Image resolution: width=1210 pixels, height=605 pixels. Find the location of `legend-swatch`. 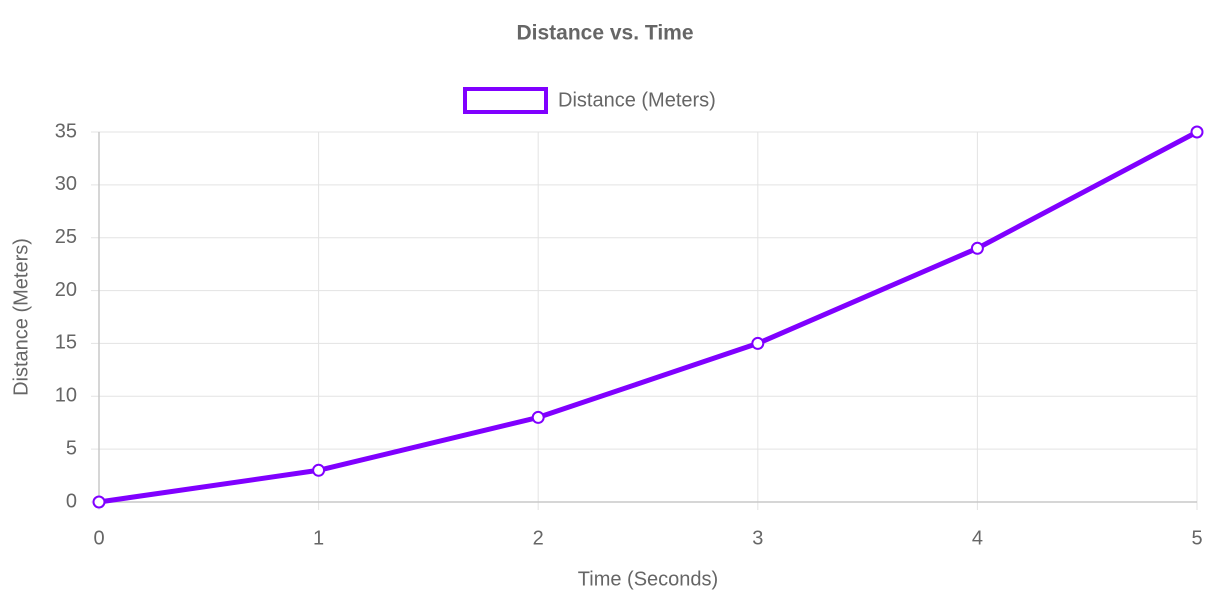

legend-swatch is located at coordinates (505, 100).